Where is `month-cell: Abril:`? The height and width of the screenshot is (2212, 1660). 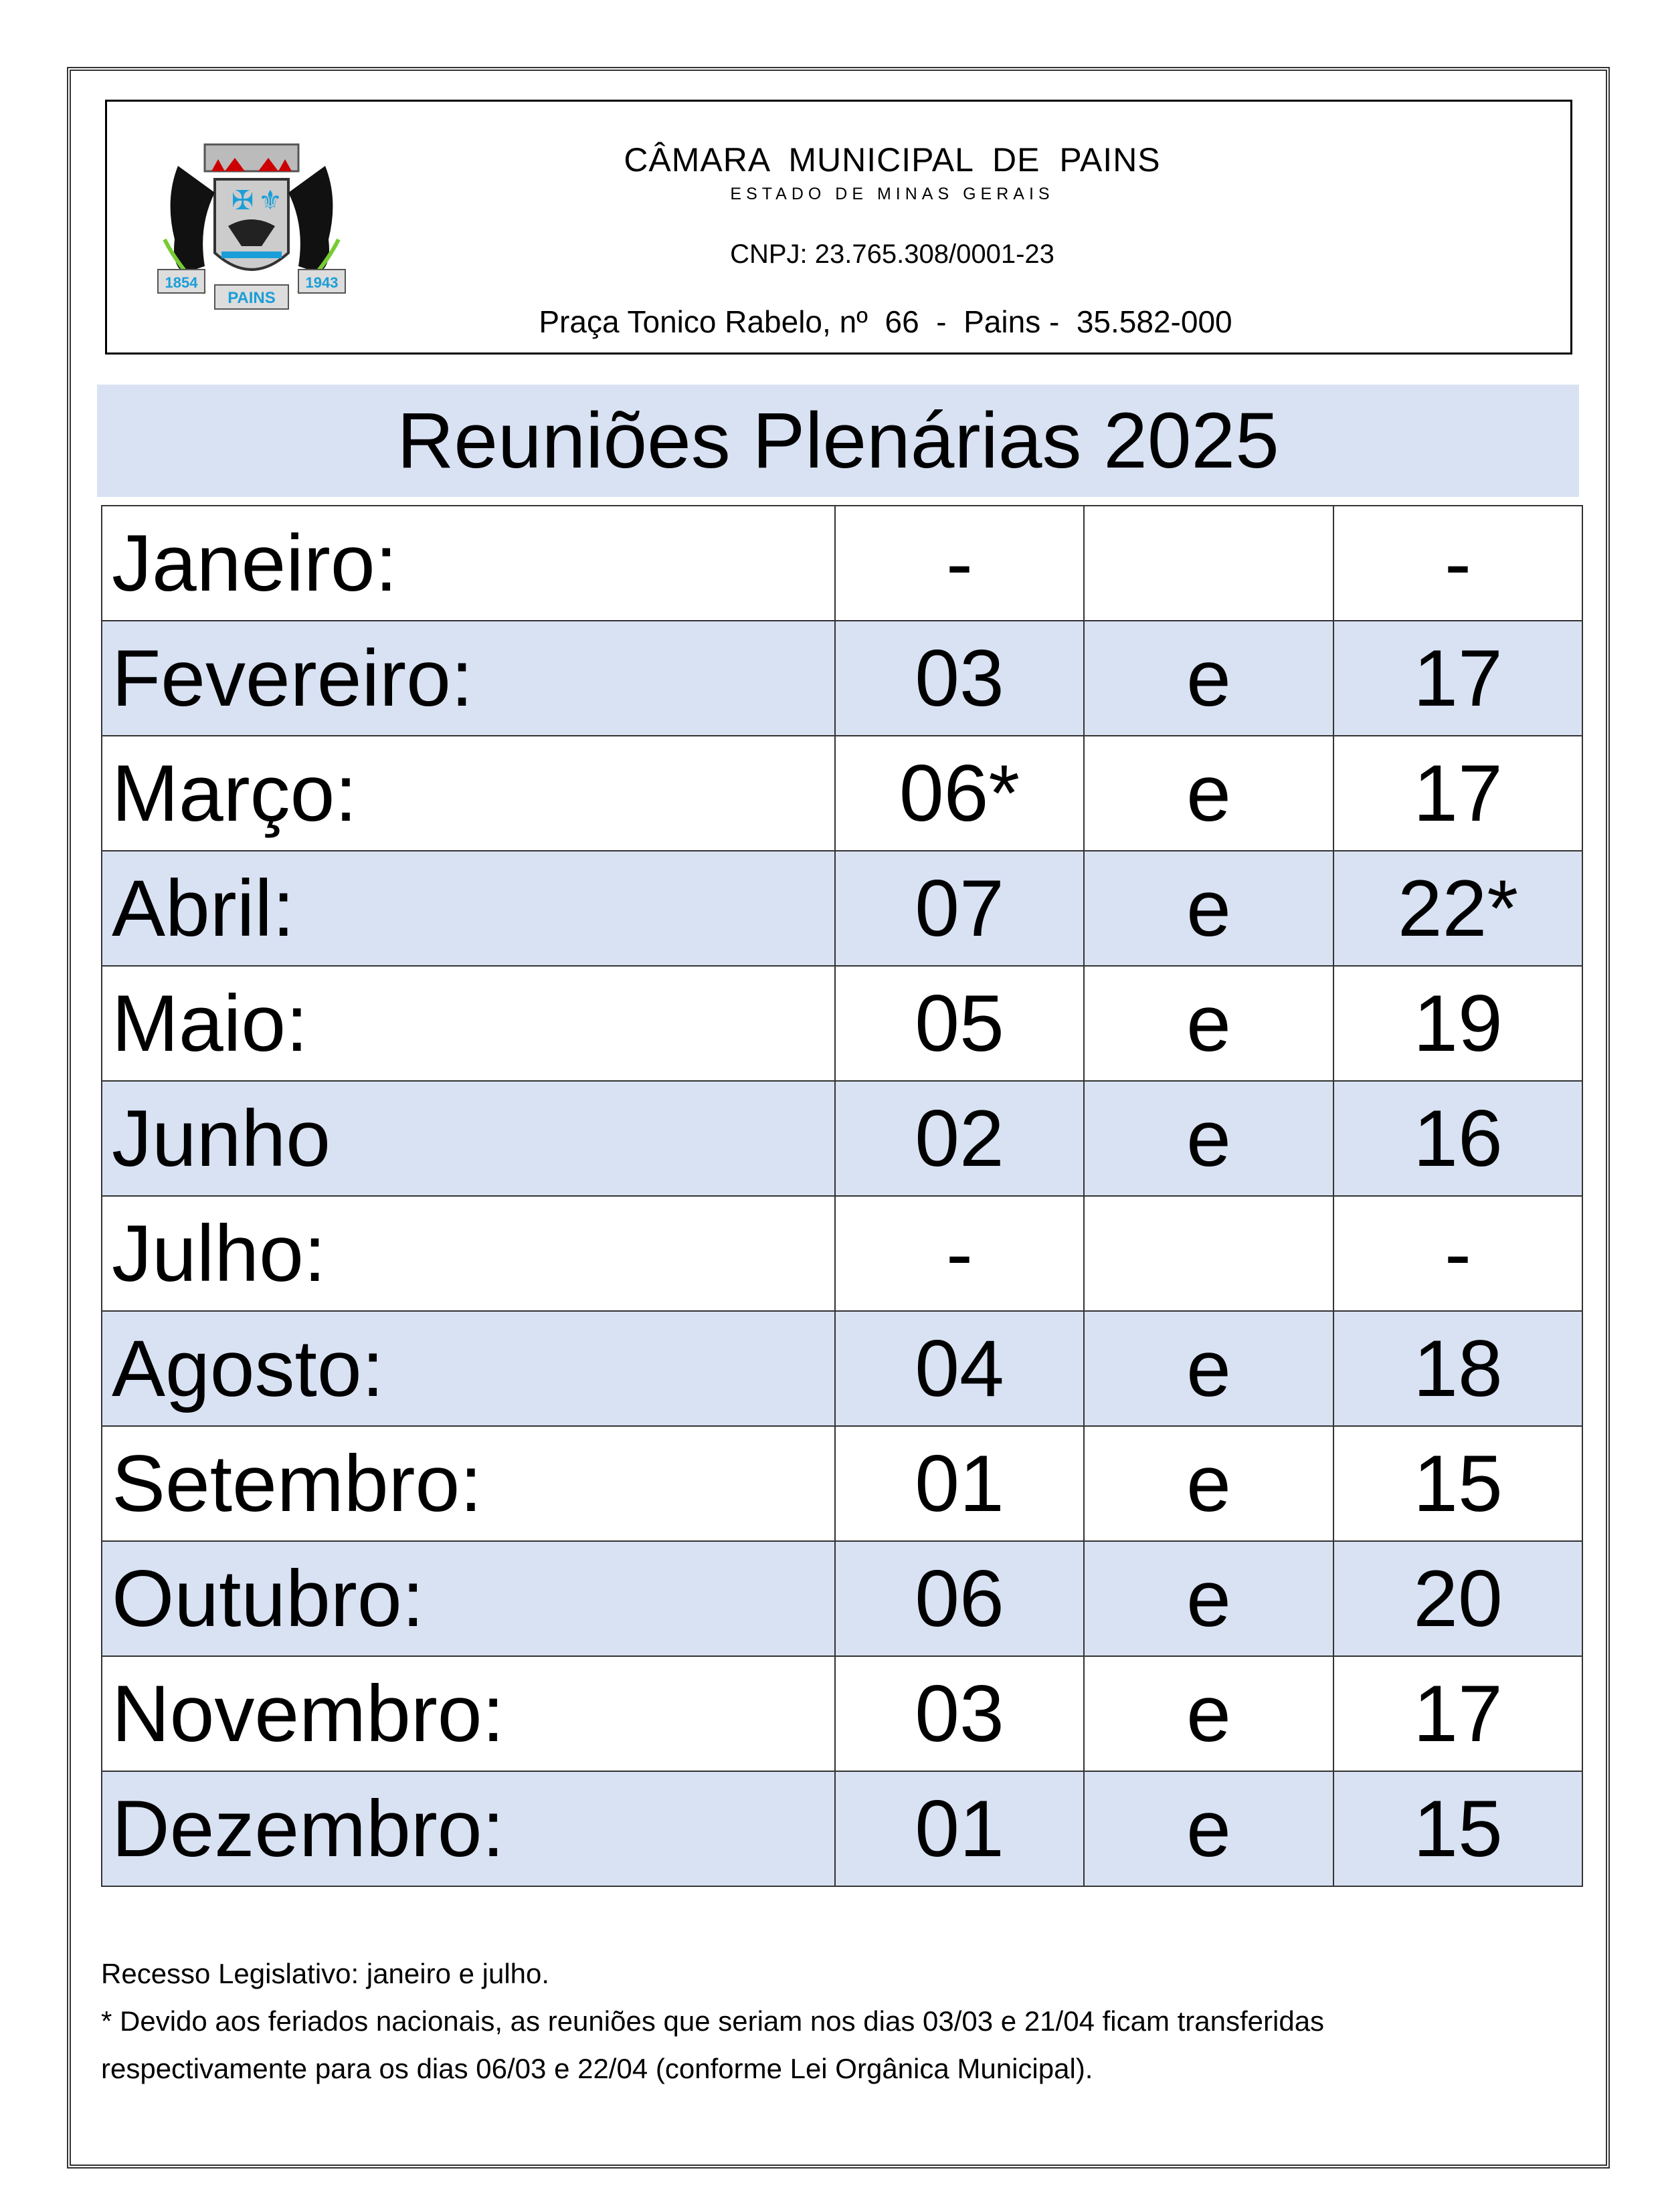
month-cell: Abril: is located at coordinates (468, 909).